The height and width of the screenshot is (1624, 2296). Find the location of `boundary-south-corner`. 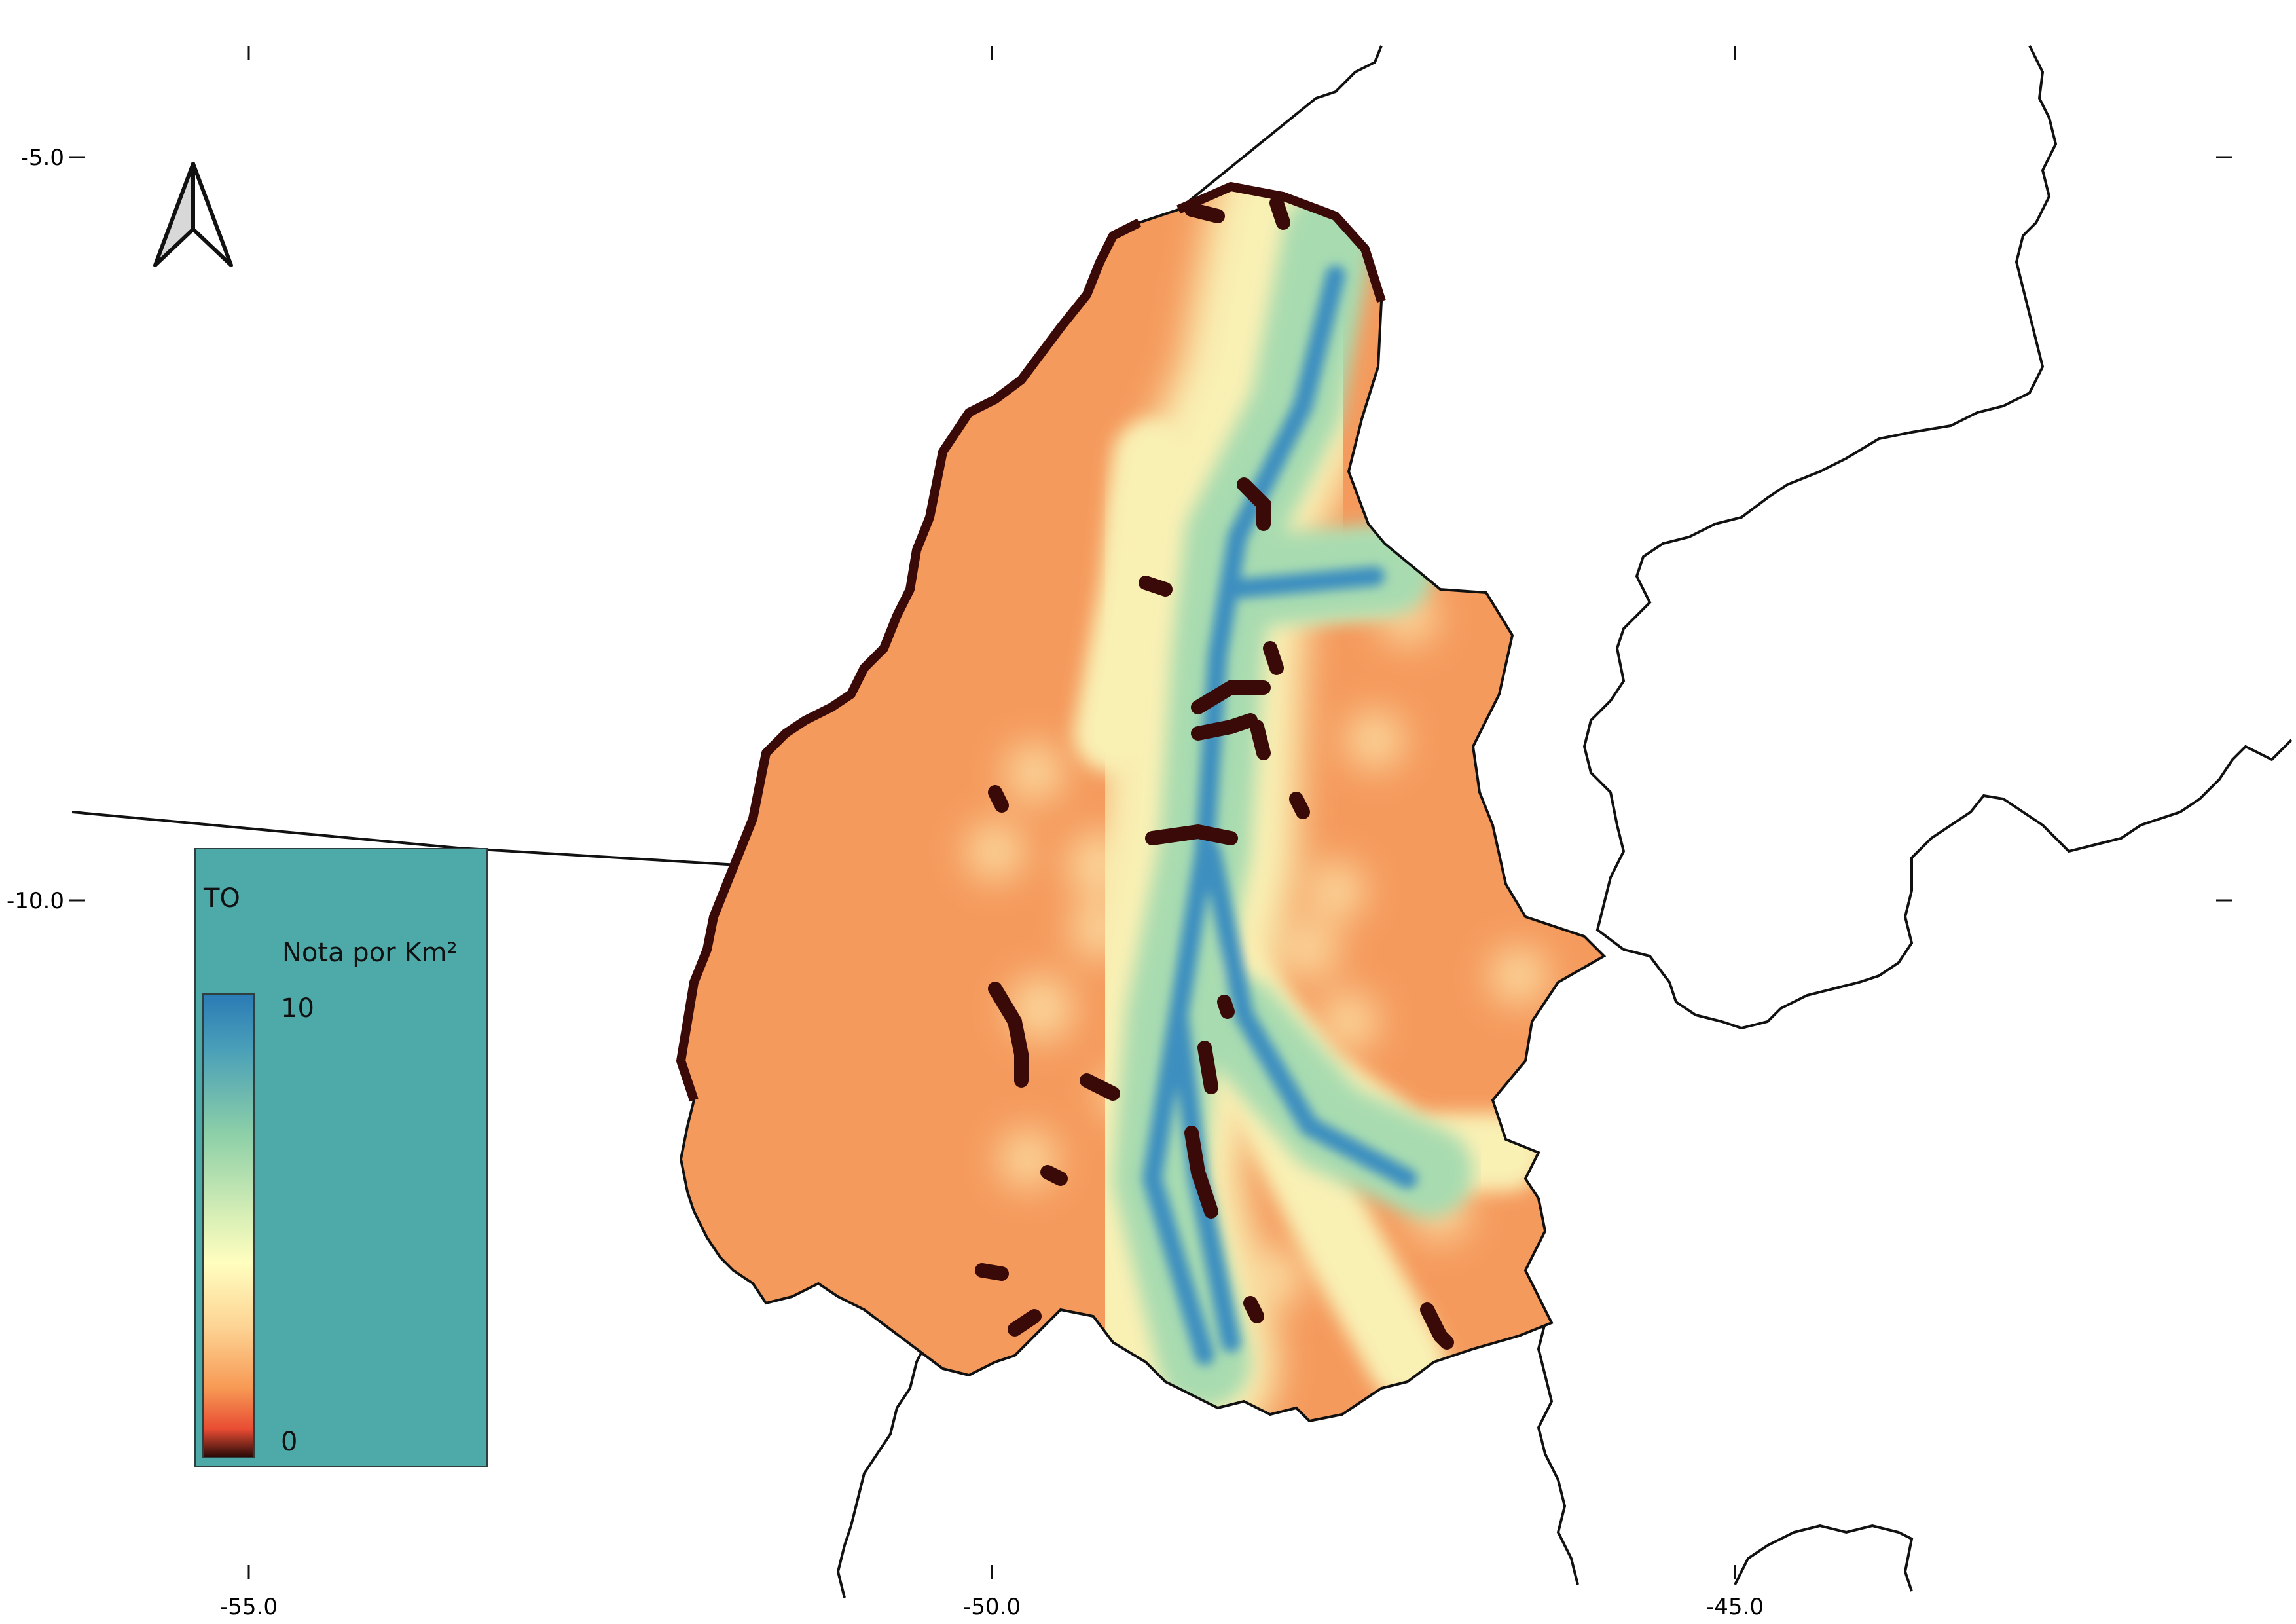

boundary-south-corner is located at coordinates (1824, 1558).